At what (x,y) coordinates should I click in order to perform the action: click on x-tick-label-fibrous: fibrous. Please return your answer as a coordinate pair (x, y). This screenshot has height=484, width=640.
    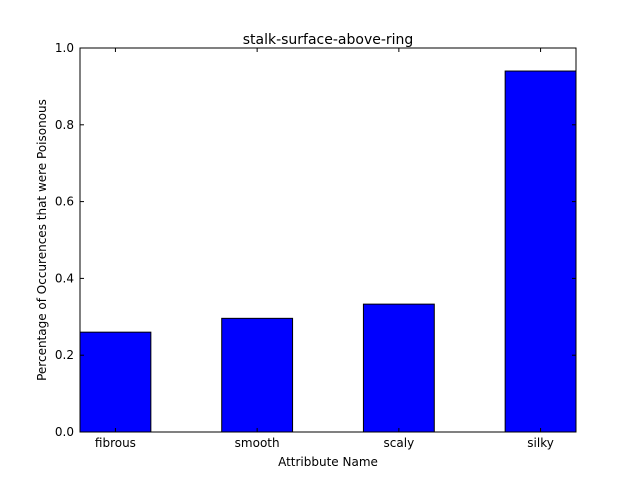
    Looking at the image, I should click on (115, 443).